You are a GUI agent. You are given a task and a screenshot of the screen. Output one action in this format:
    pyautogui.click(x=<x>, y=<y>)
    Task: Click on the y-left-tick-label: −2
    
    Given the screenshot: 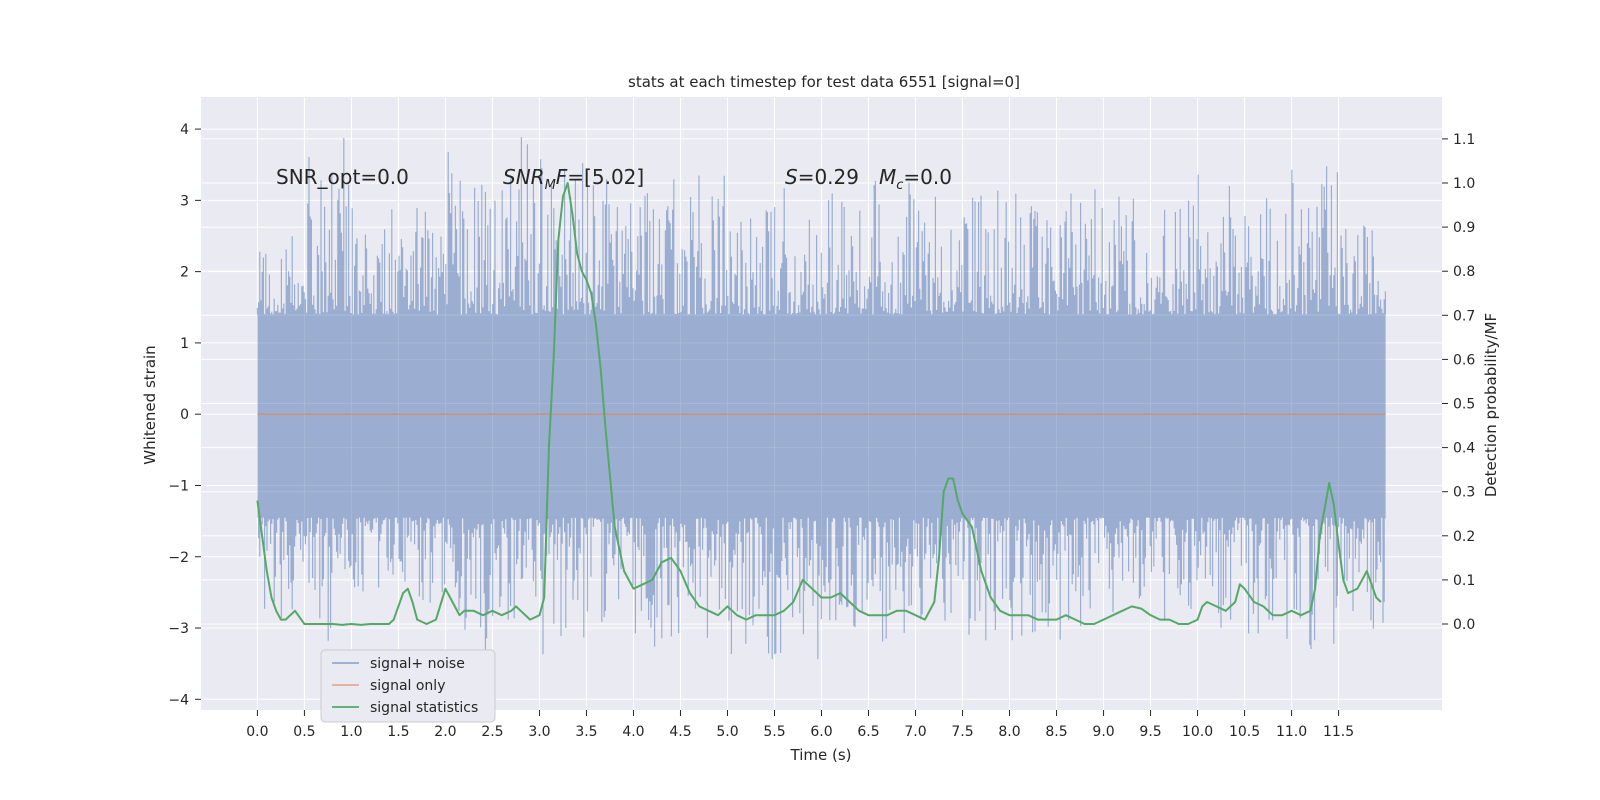 What is the action you would take?
    pyautogui.click(x=178, y=558)
    